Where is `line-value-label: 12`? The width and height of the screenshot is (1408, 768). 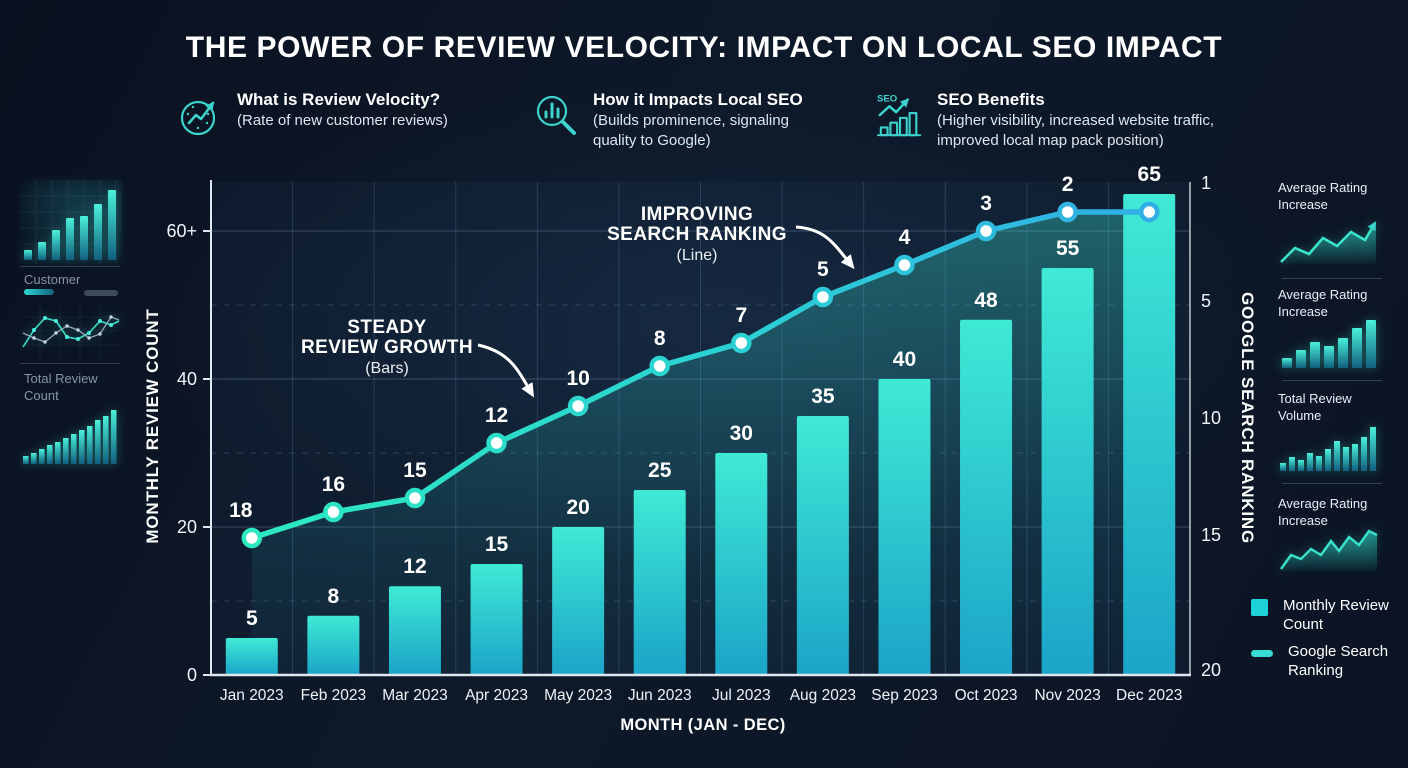
line-value-label: 12 is located at coordinates (496, 415).